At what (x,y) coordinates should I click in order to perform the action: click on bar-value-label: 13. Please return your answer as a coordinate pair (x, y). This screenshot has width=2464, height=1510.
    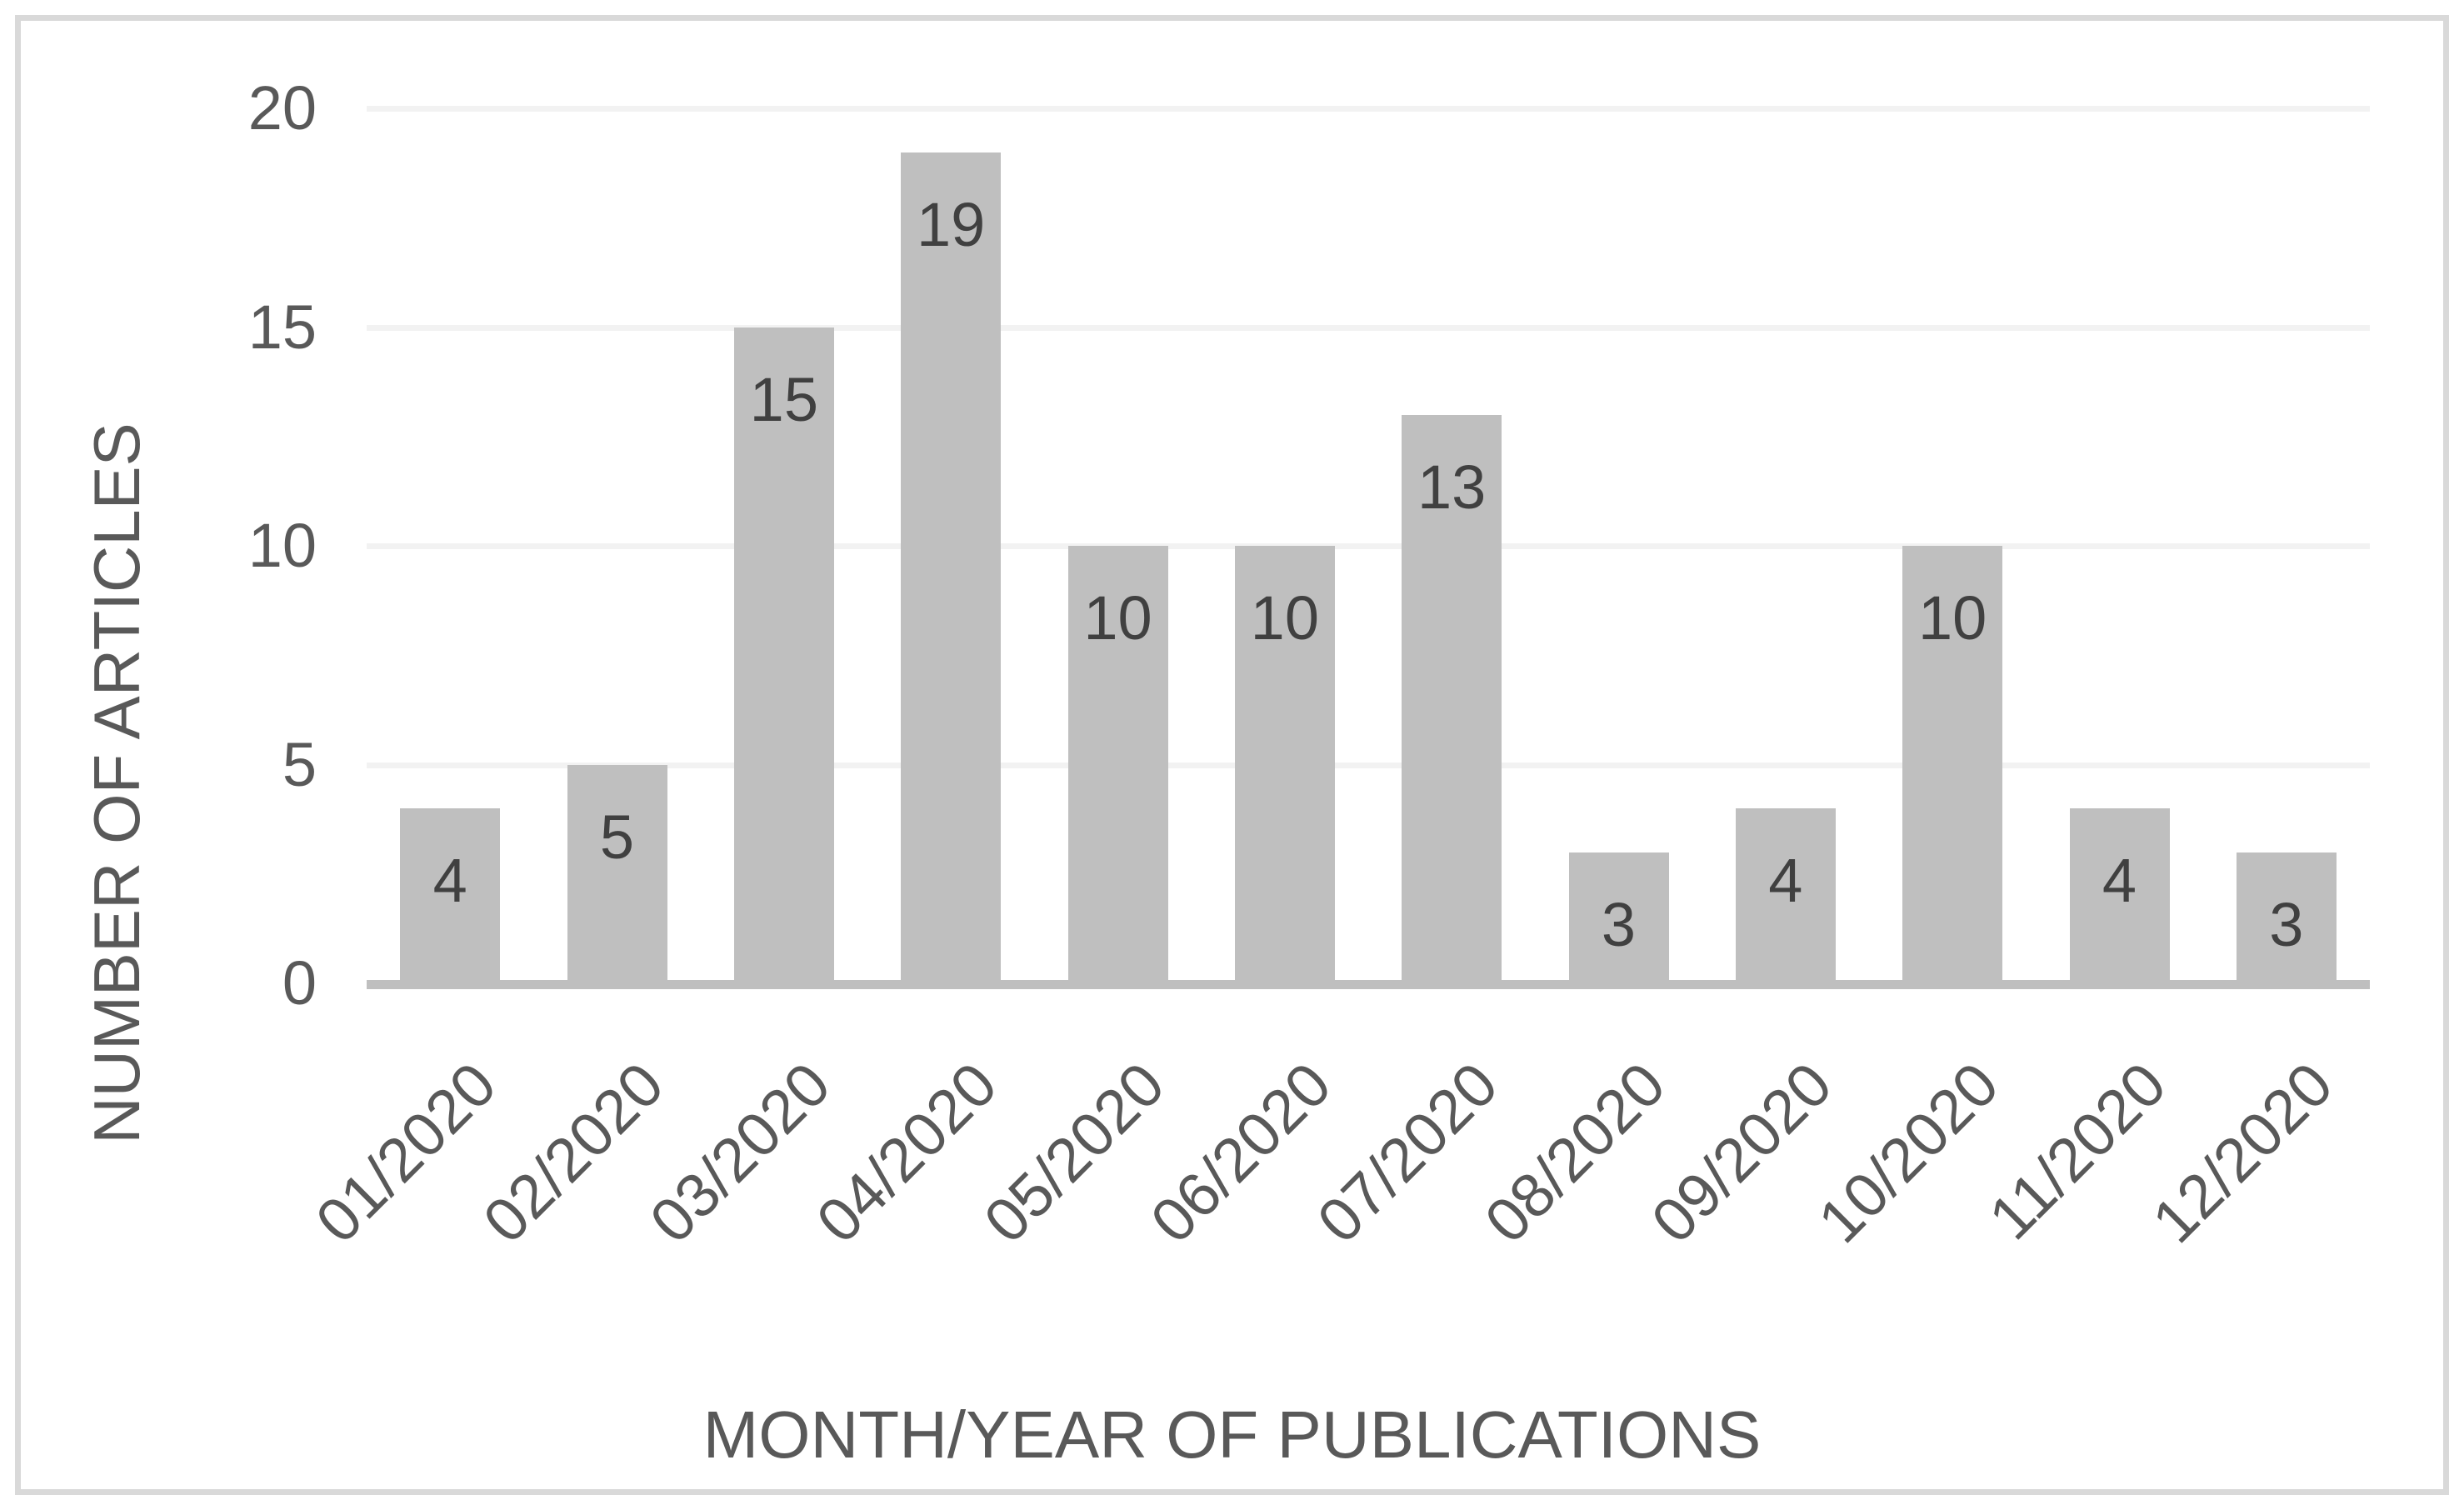
    Looking at the image, I should click on (1452, 487).